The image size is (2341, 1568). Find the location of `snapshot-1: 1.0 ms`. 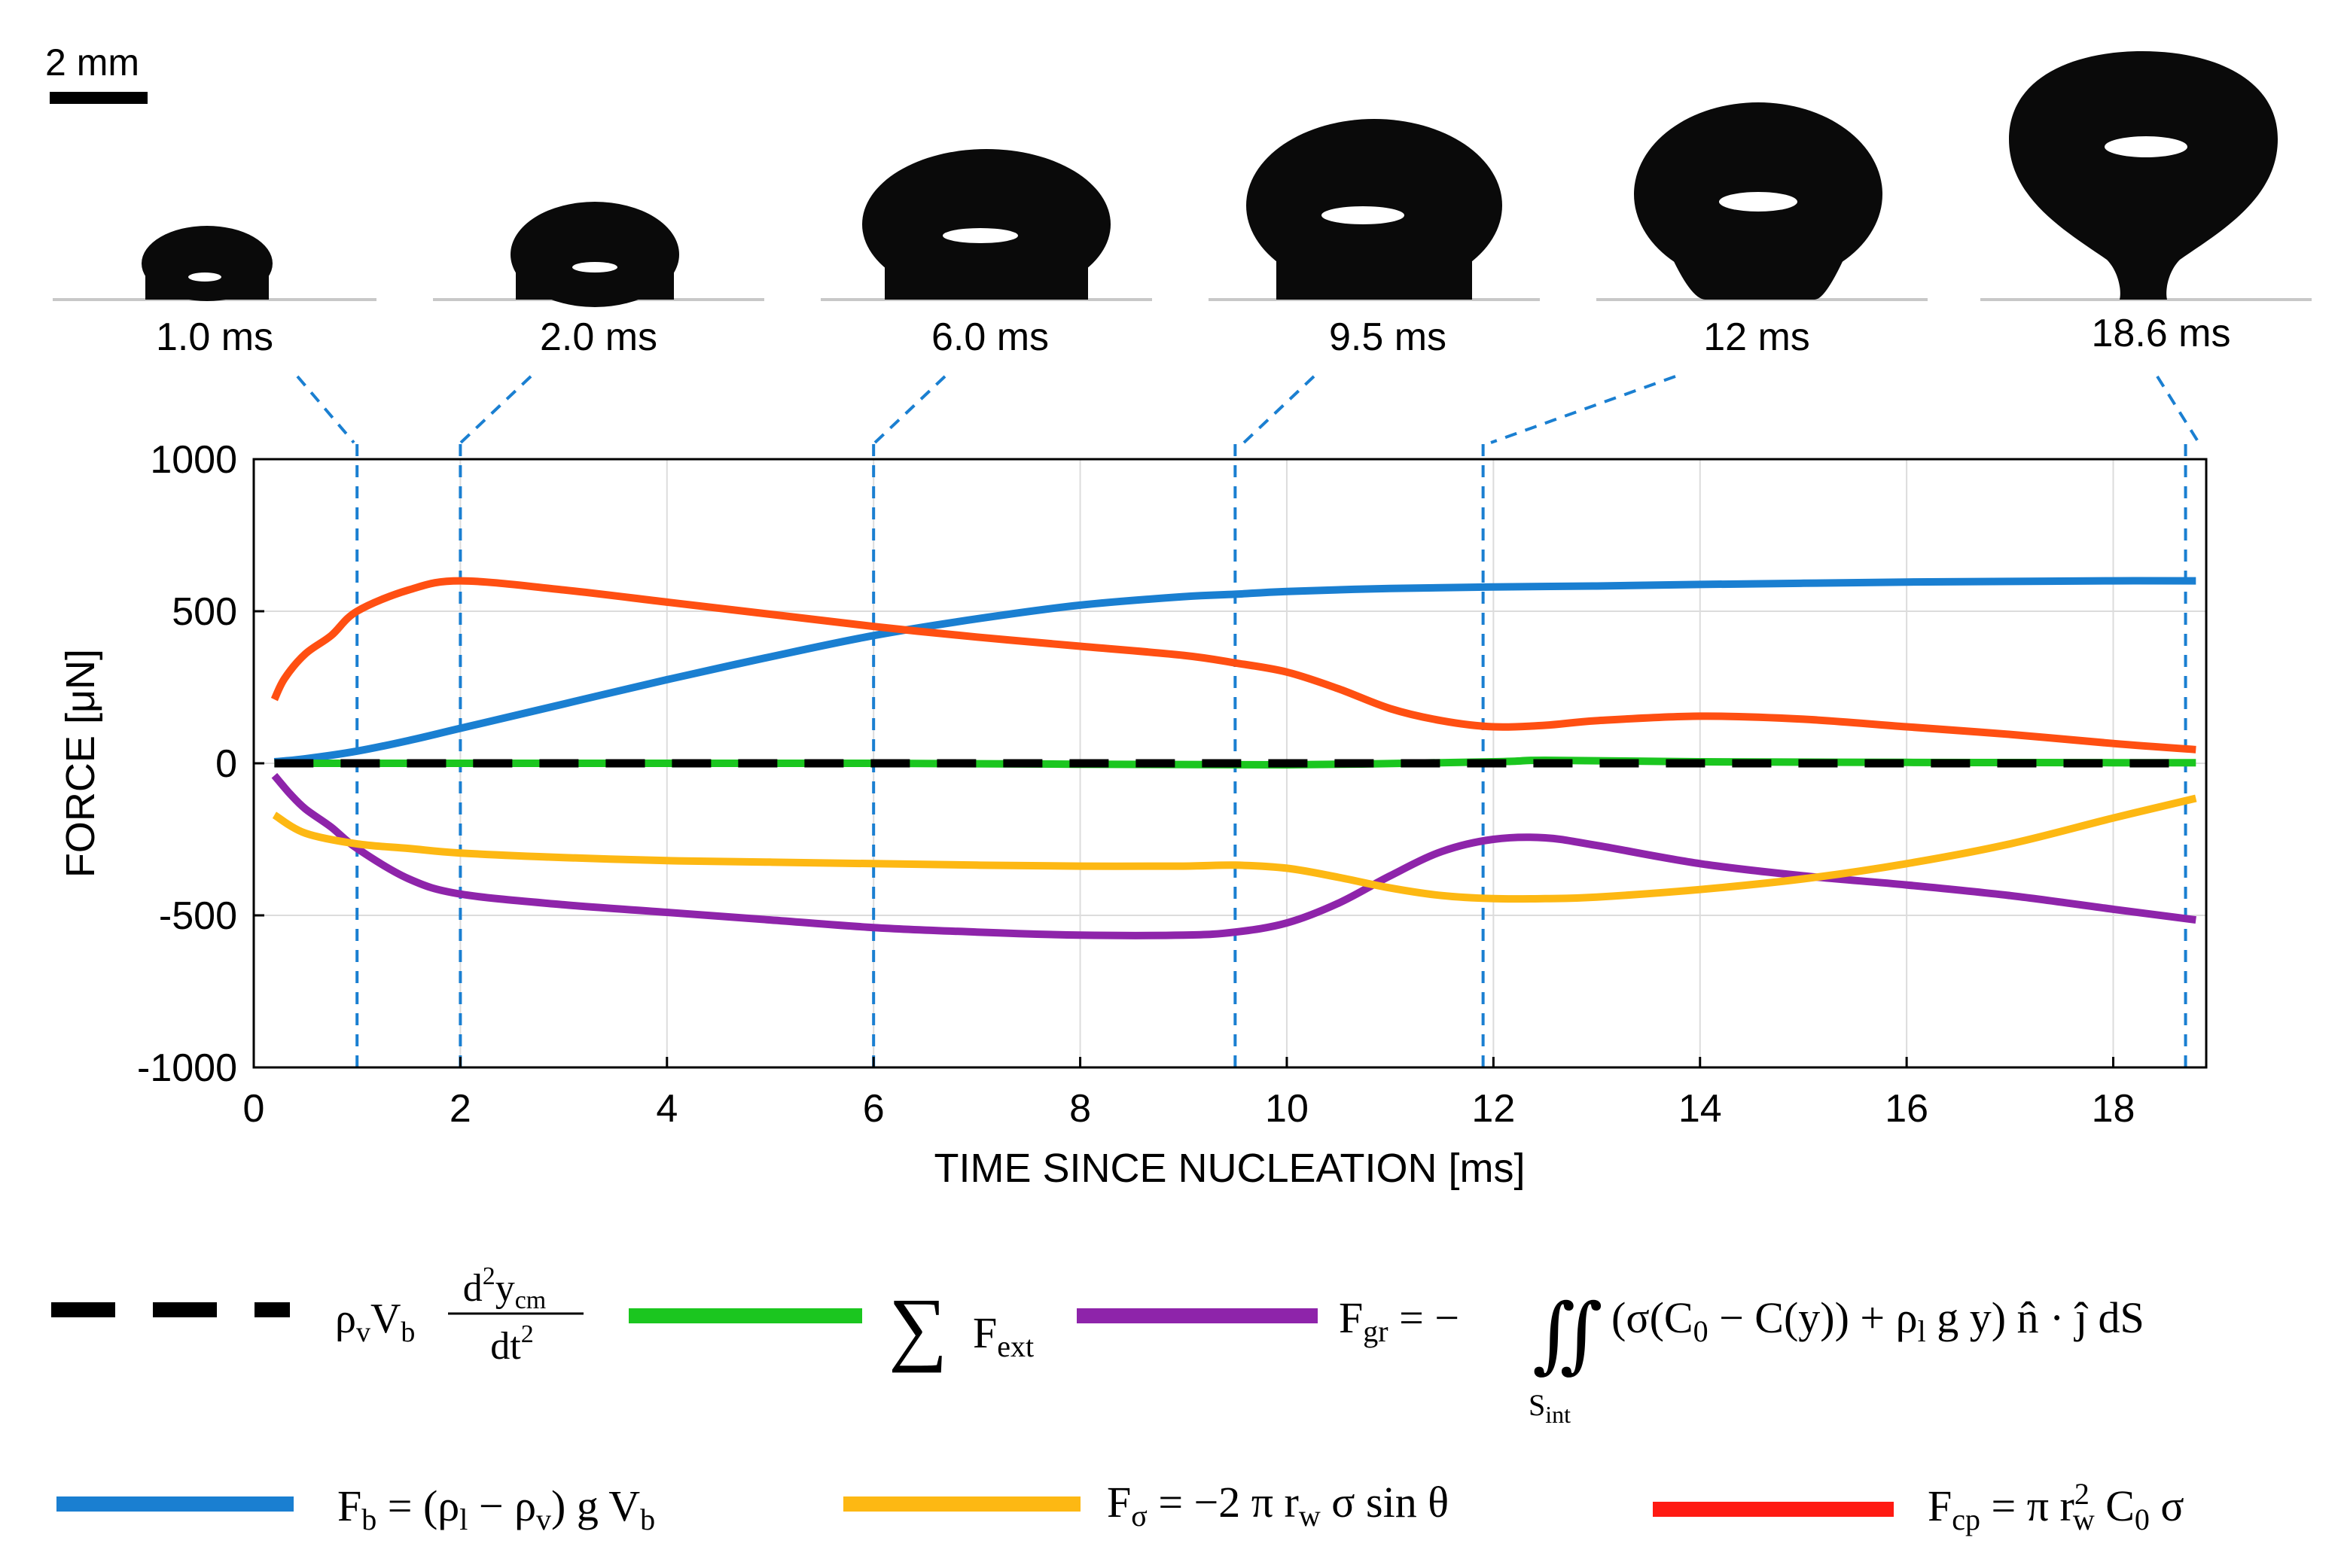

snapshot-1: 1.0 ms is located at coordinates (214, 292).